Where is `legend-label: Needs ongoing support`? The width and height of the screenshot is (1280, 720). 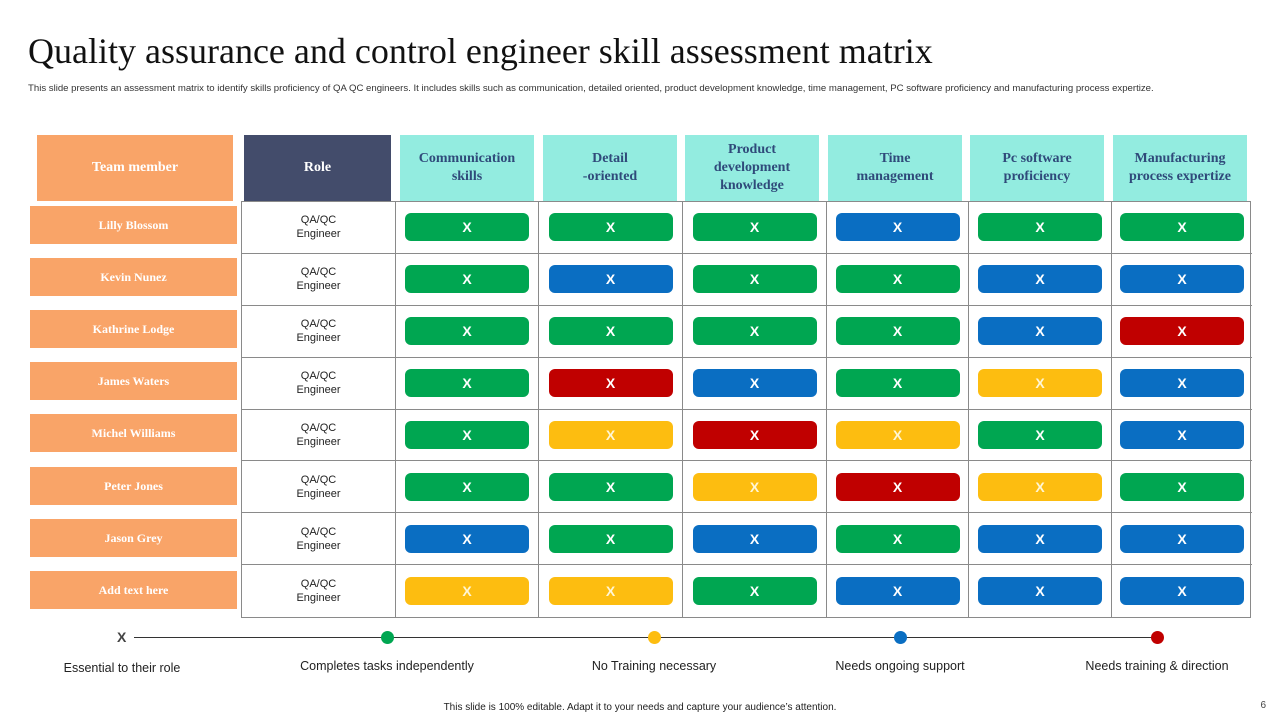 legend-label: Needs ongoing support is located at coordinates (900, 666).